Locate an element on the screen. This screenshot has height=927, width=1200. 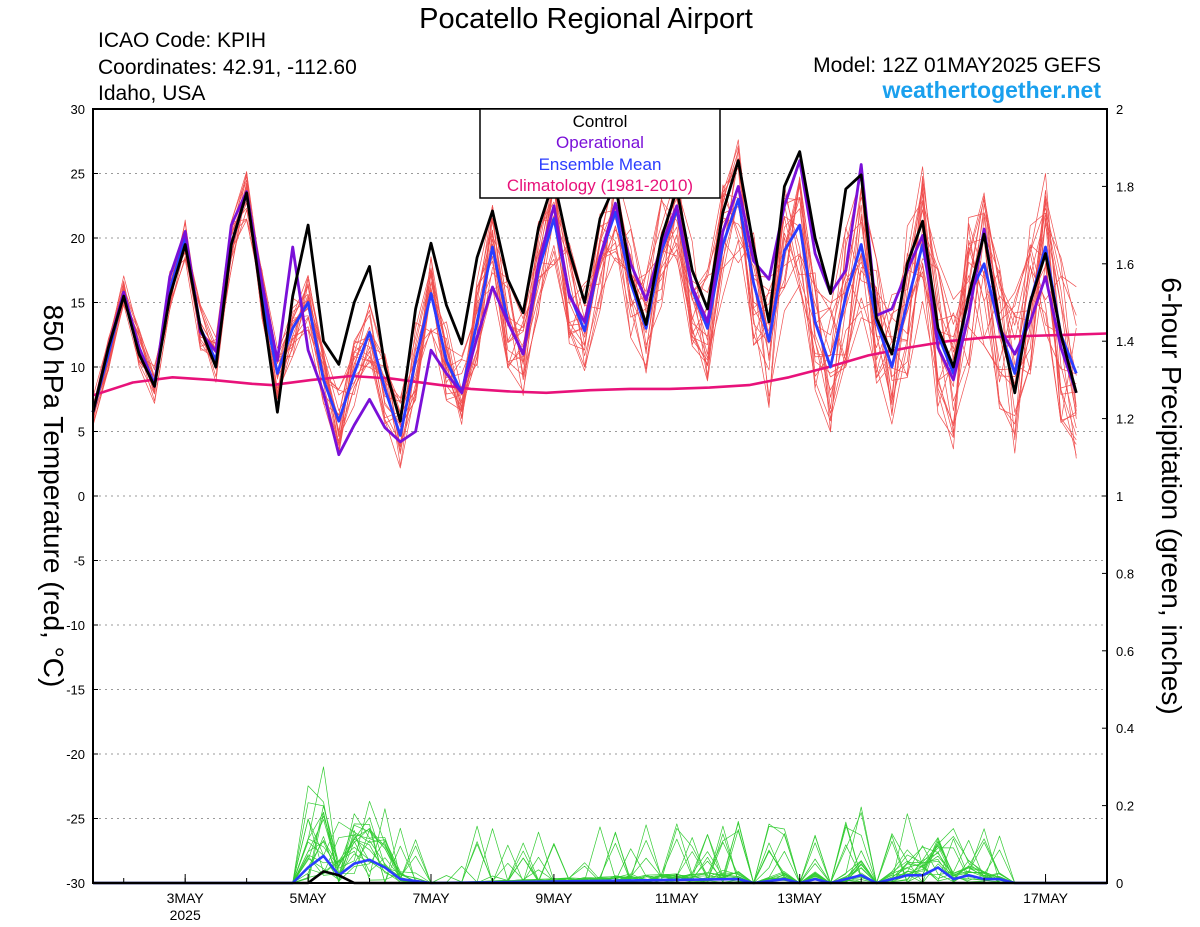
region: Idaho, USA is located at coordinates (151, 93).